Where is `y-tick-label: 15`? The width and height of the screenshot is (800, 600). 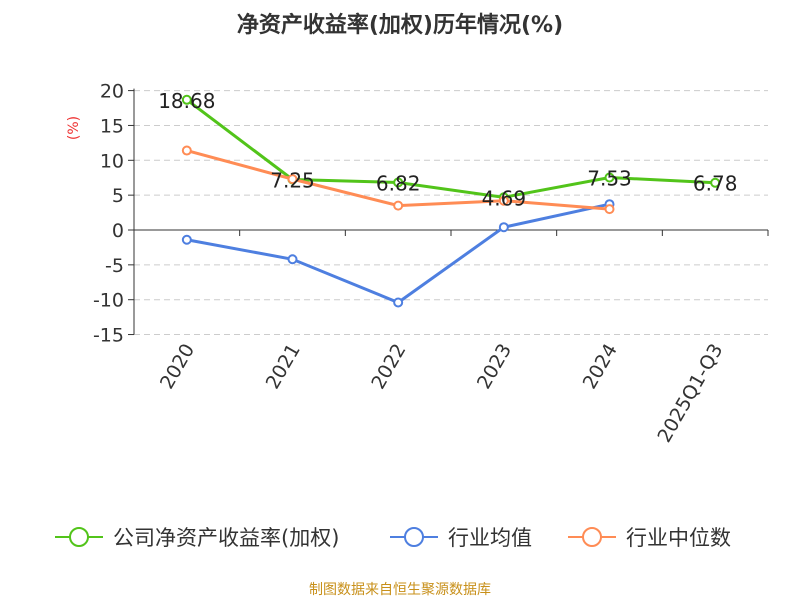
y-tick-label: 15 is located at coordinates (112, 126).